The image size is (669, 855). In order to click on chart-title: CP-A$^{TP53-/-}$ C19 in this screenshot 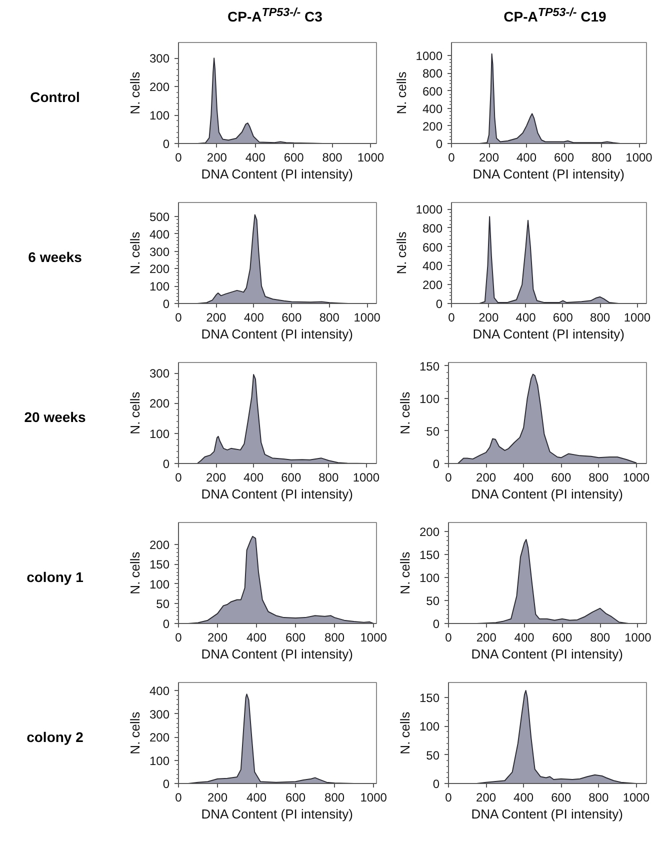, I will do `click(555, 16)`.